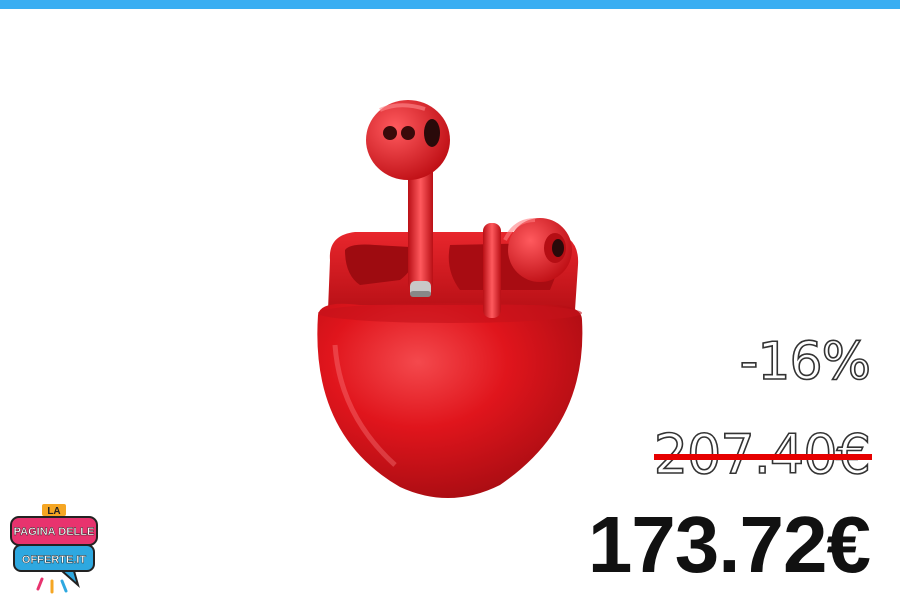  What do you see at coordinates (54, 532) in the screenshot?
I see `logo-text-pagina-delle: PAGINA DELLE` at bounding box center [54, 532].